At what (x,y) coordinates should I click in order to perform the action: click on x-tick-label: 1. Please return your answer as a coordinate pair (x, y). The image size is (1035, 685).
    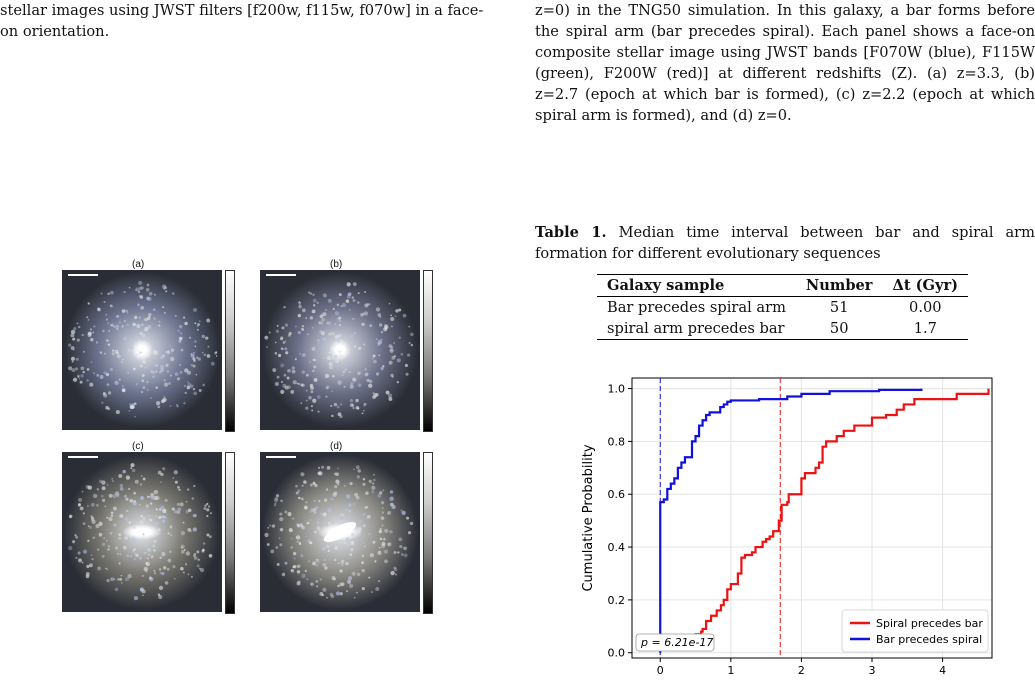
    Looking at the image, I should click on (730, 670).